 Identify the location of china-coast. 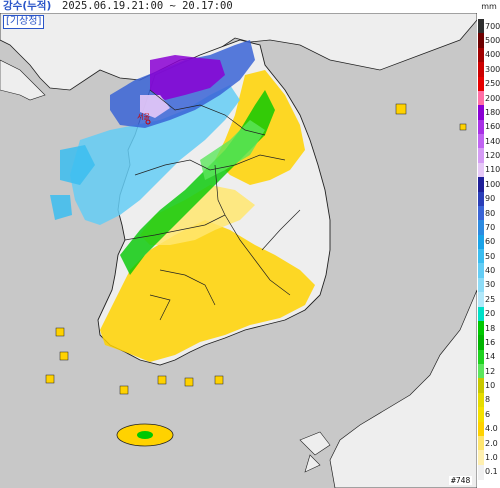
(23, 80).